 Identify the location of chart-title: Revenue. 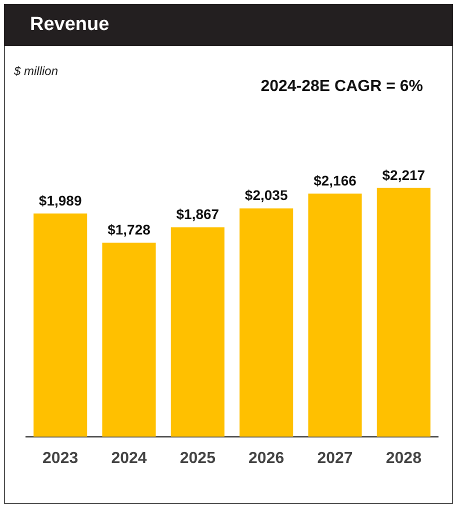
(228, 25).